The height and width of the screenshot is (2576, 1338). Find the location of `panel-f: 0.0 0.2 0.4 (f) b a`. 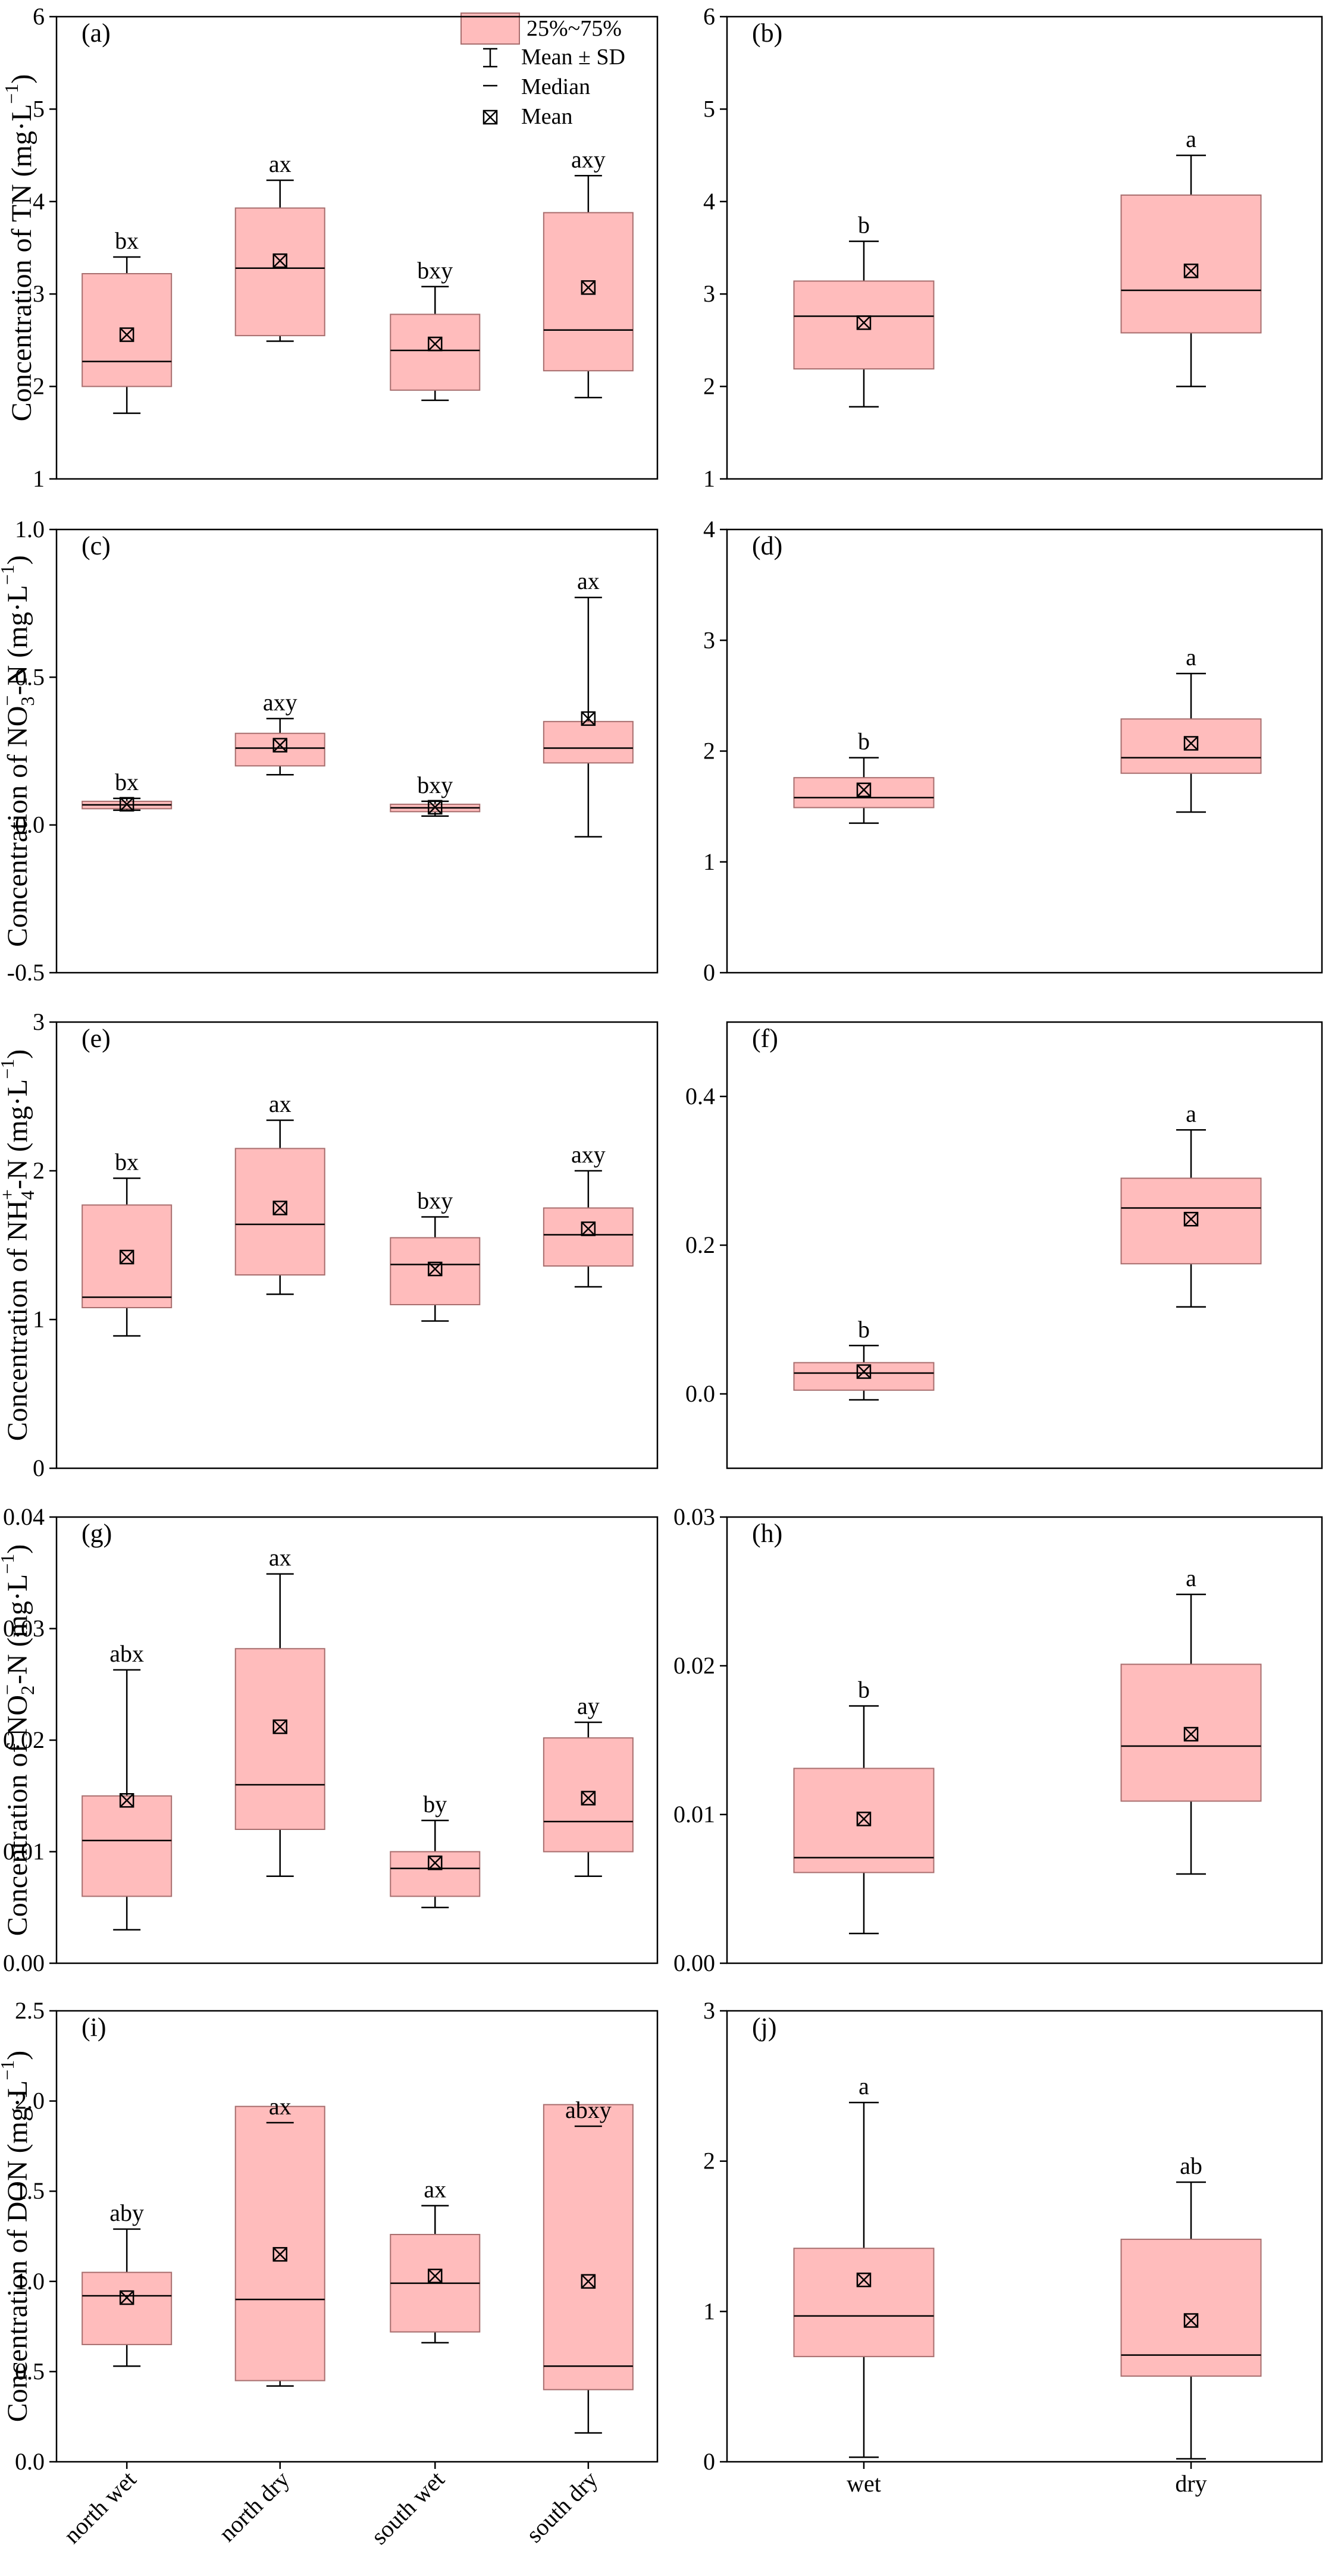

panel-f: 0.0 0.2 0.4 (f) b a is located at coordinates (1004, 1245).